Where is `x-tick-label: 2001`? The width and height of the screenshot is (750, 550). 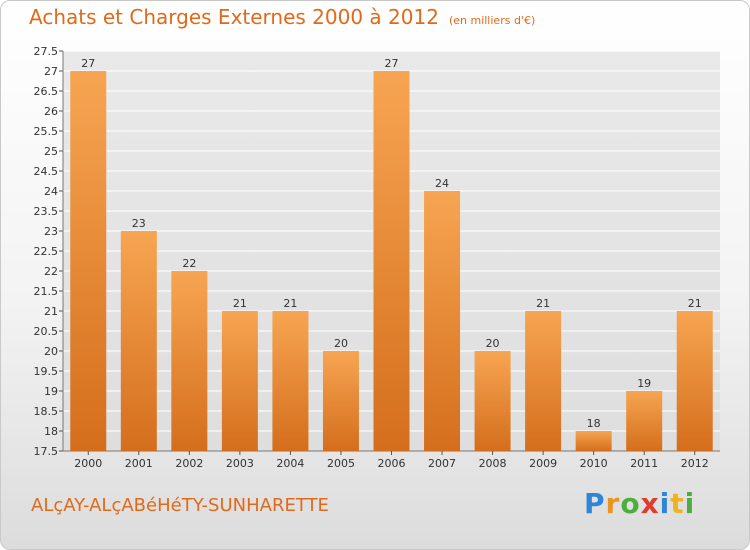 x-tick-label: 2001 is located at coordinates (139, 463).